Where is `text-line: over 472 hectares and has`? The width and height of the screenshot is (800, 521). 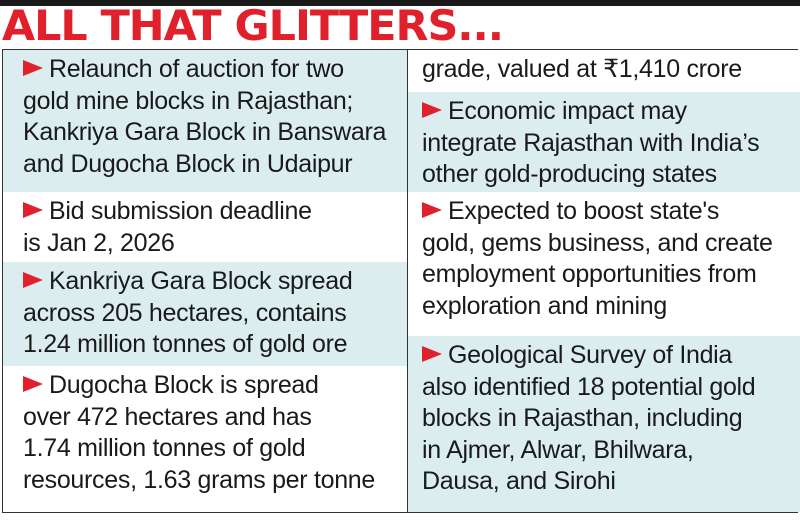 text-line: over 472 hectares and has is located at coordinates (167, 416).